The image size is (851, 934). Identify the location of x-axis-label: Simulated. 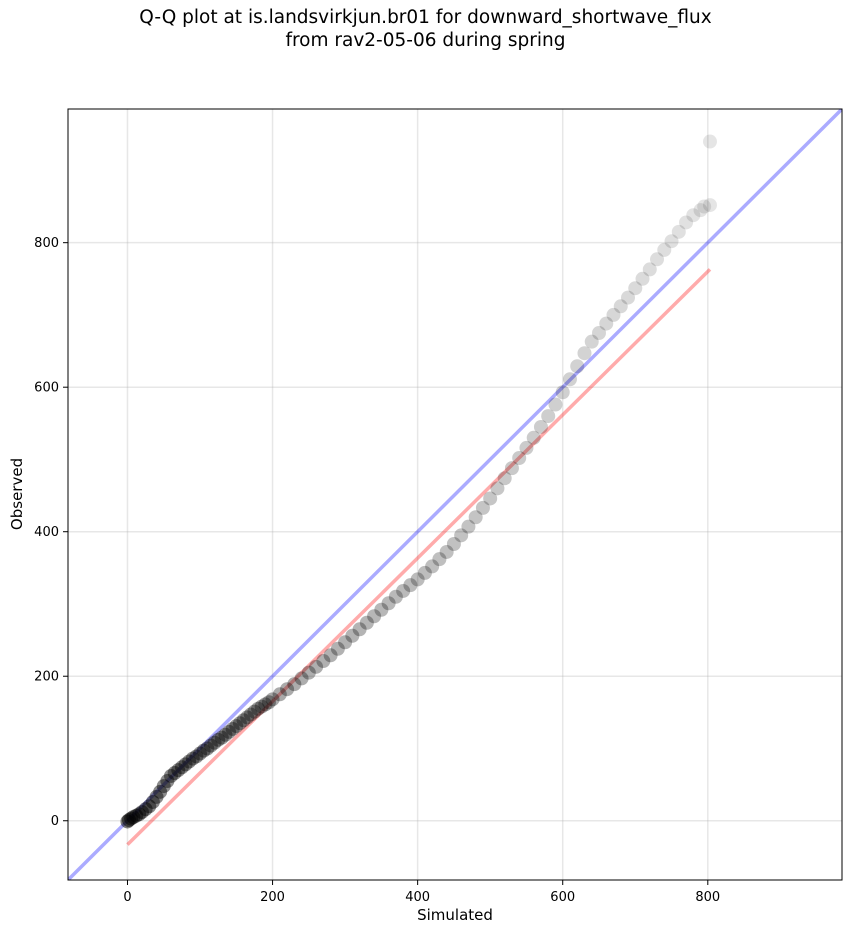
(455, 915).